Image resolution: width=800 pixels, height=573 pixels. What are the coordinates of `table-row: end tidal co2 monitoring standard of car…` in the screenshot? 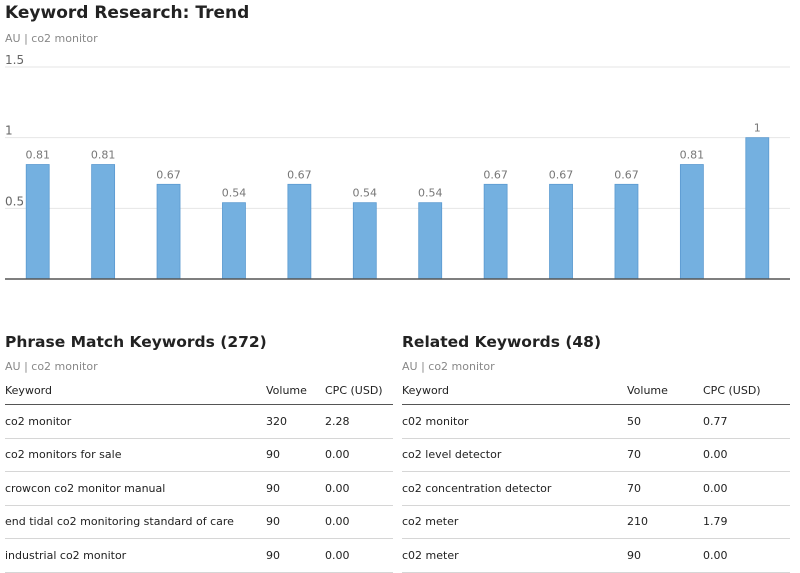 It's located at (199, 522).